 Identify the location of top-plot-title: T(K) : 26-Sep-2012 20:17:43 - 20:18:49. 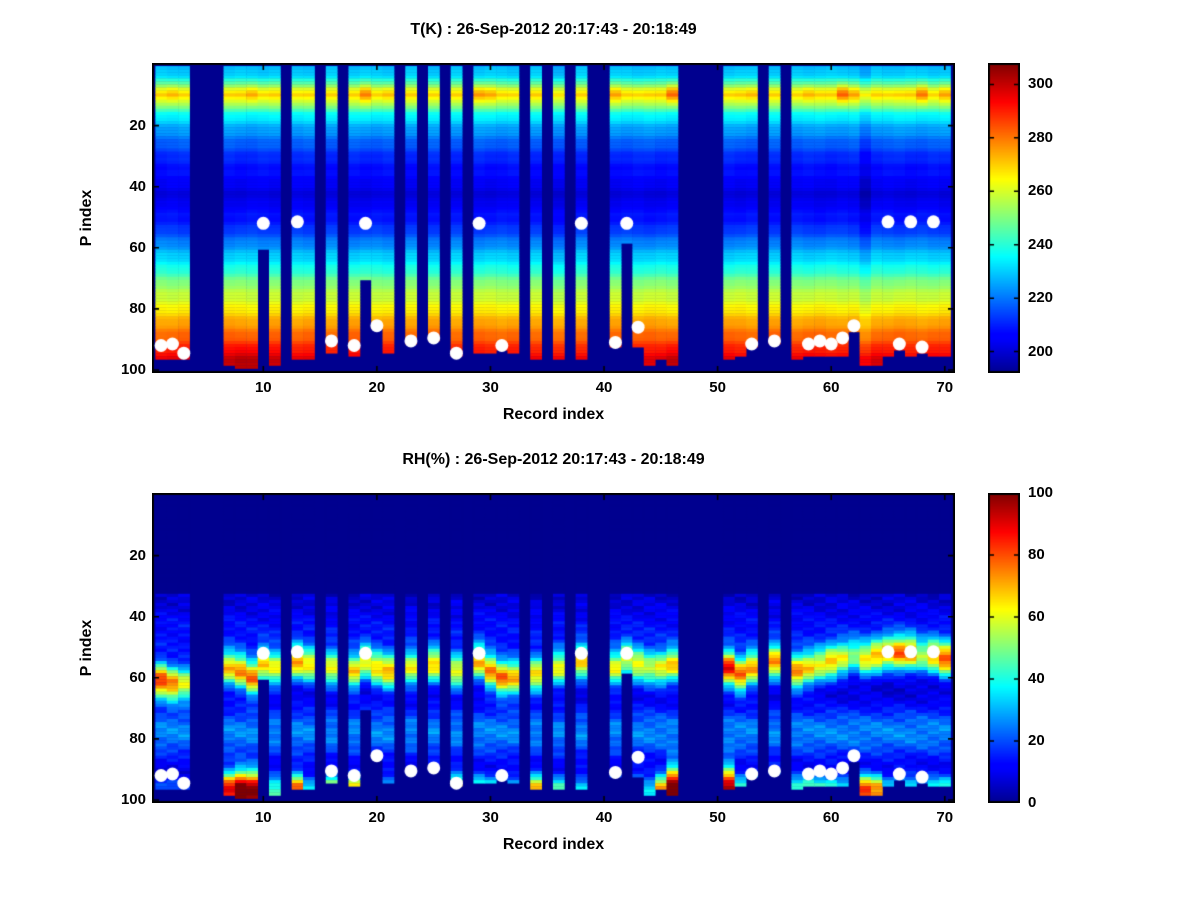
(553, 29).